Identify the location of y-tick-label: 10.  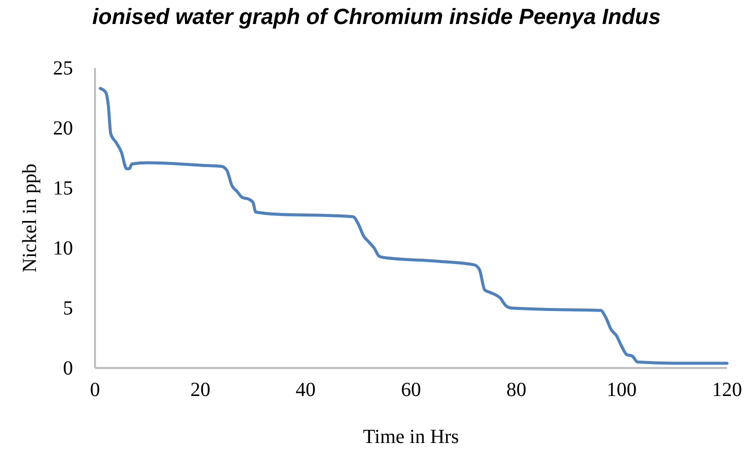
(63, 248).